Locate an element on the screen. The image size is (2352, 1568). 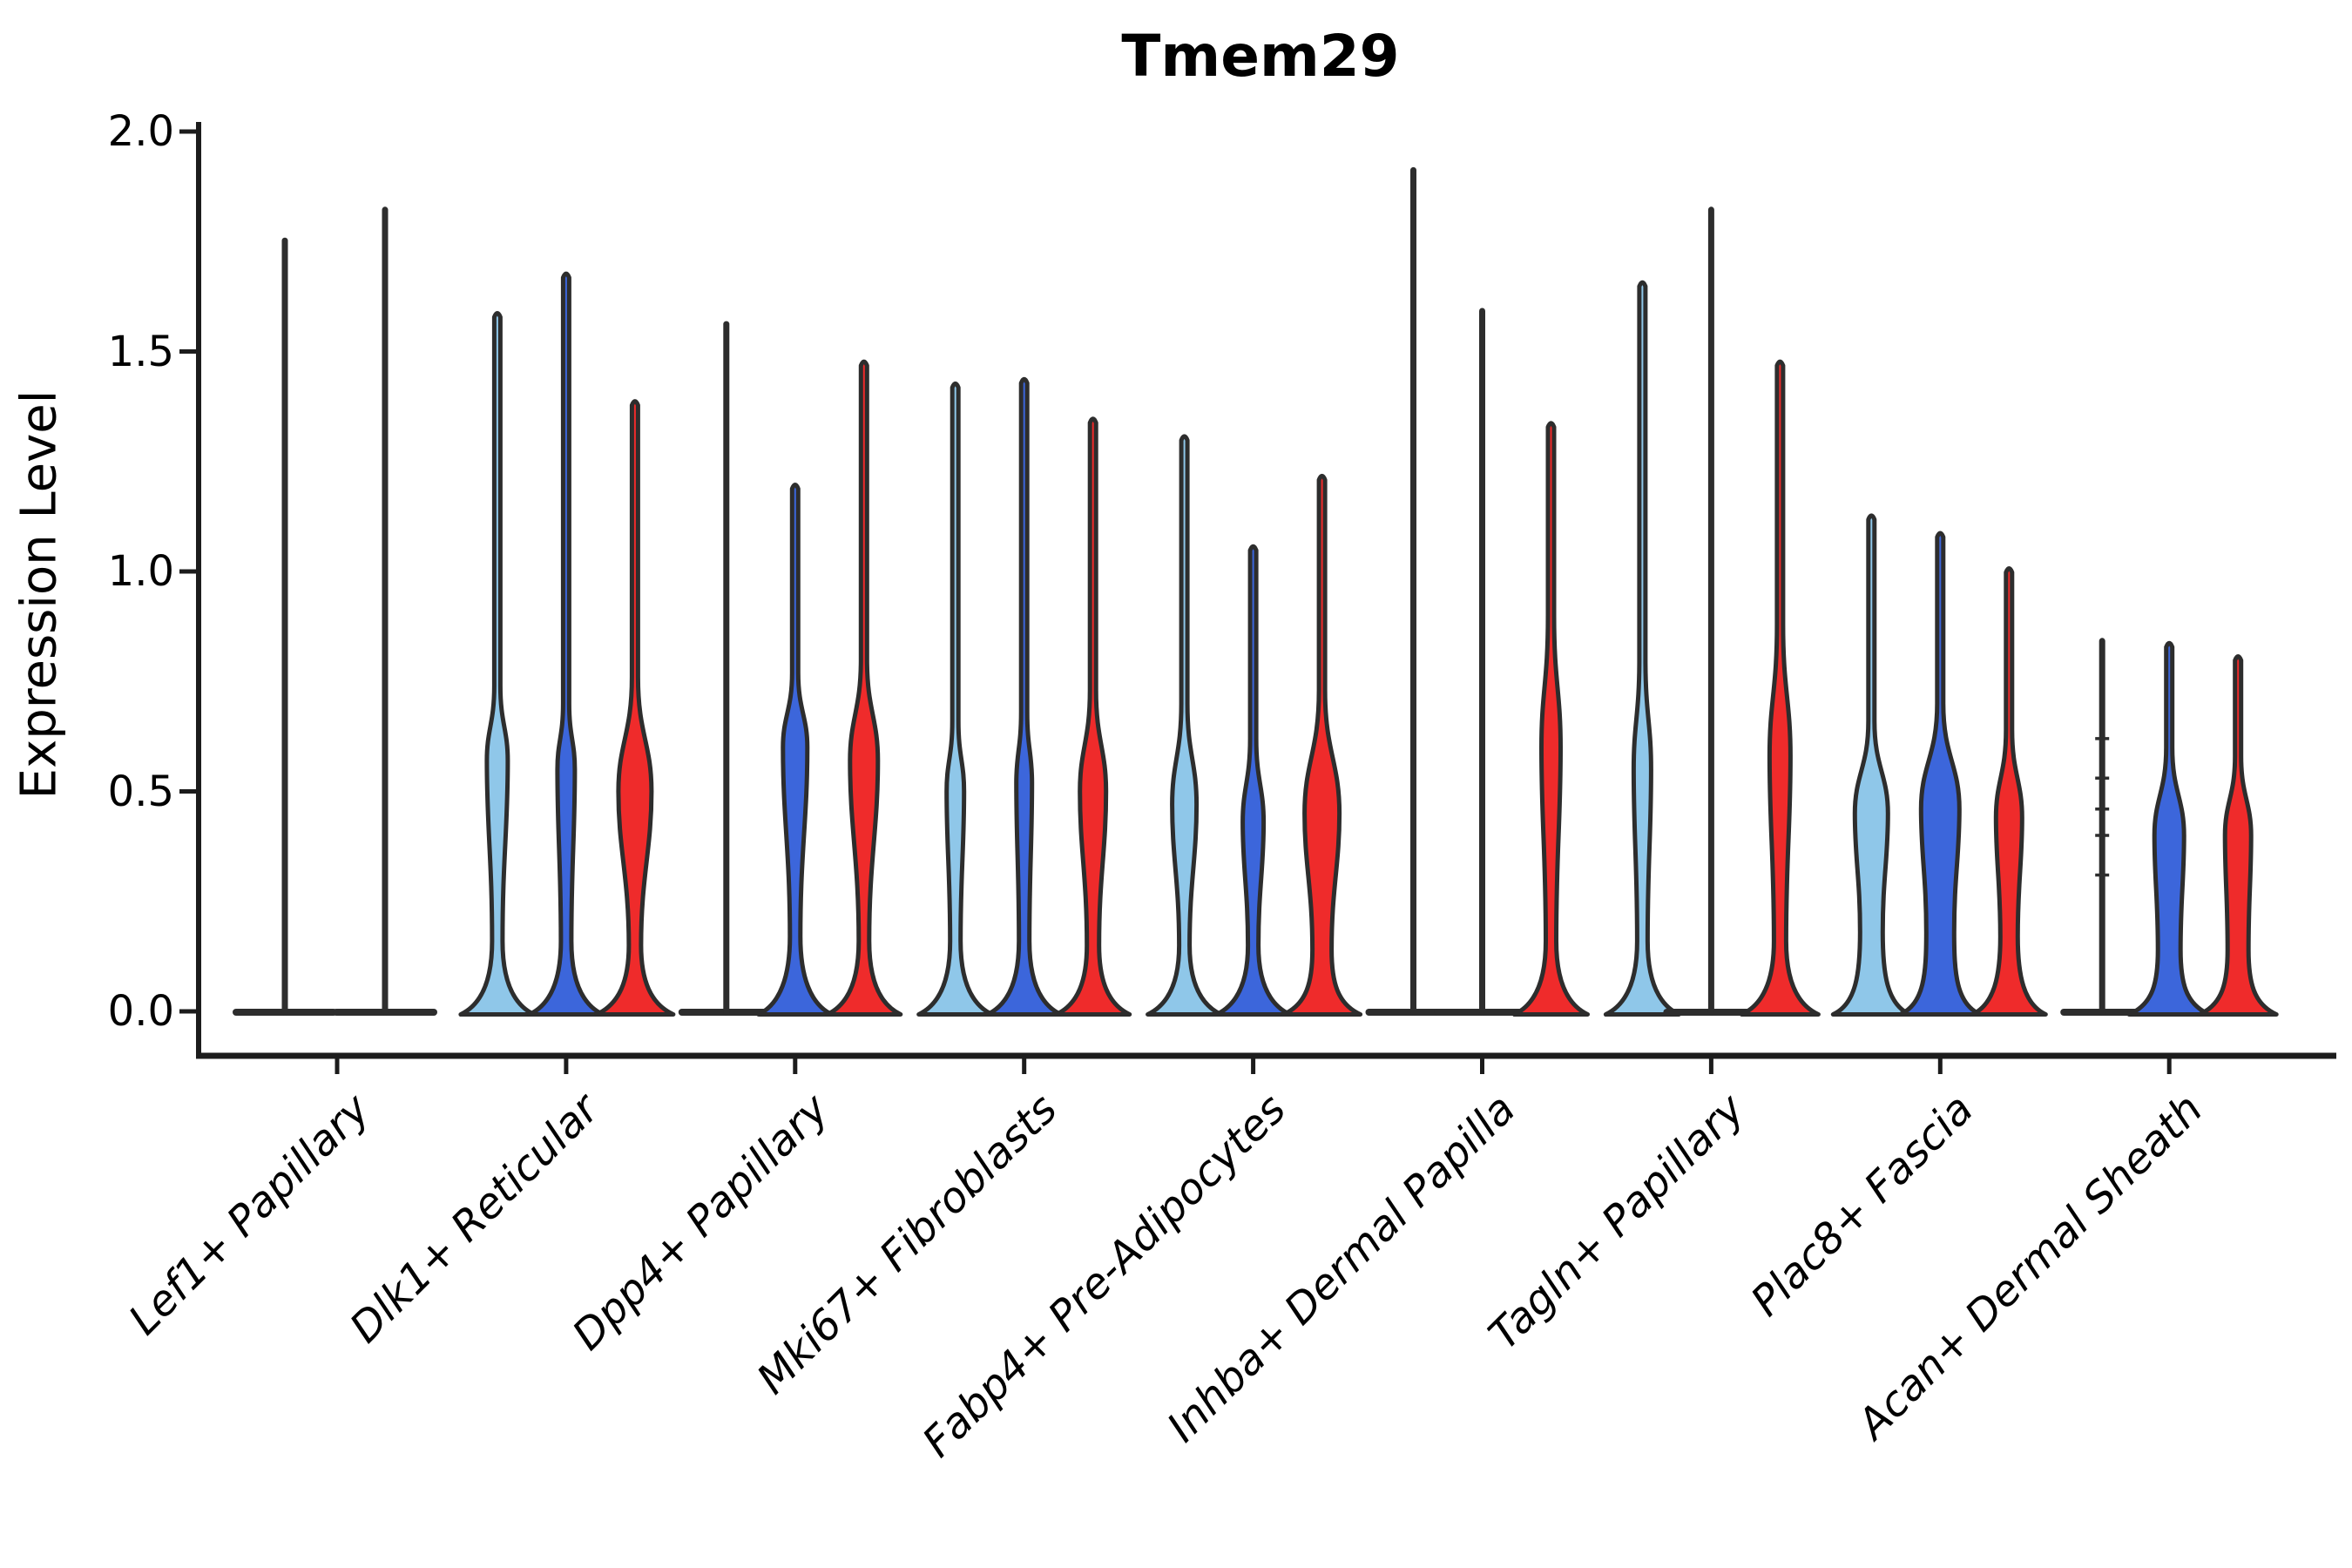
violin-acan-dermal-sheath-red is located at coordinates (2238, 835).